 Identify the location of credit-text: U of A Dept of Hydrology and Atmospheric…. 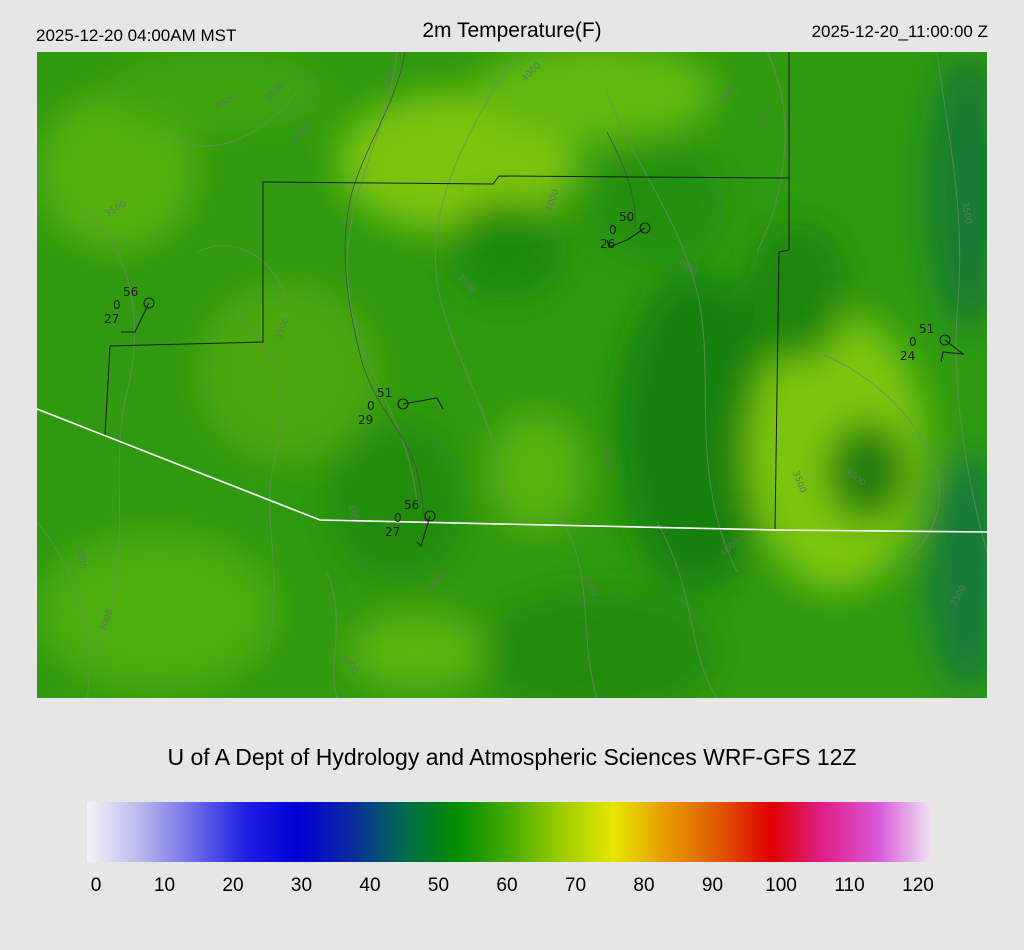
(512, 757).